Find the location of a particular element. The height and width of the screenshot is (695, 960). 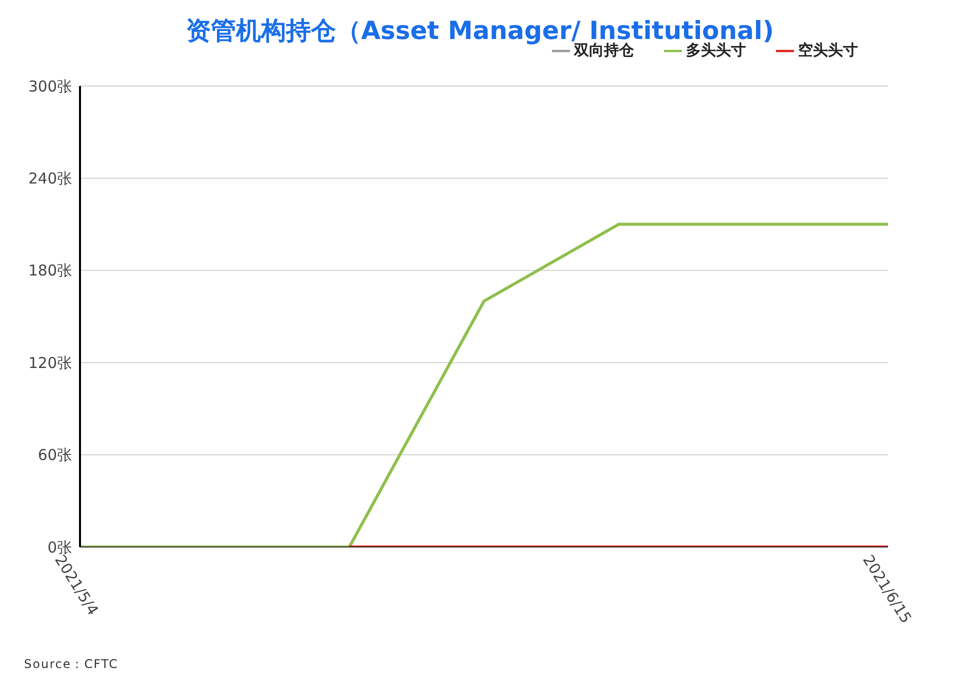

y-tick-label: 60张 is located at coordinates (55, 455).